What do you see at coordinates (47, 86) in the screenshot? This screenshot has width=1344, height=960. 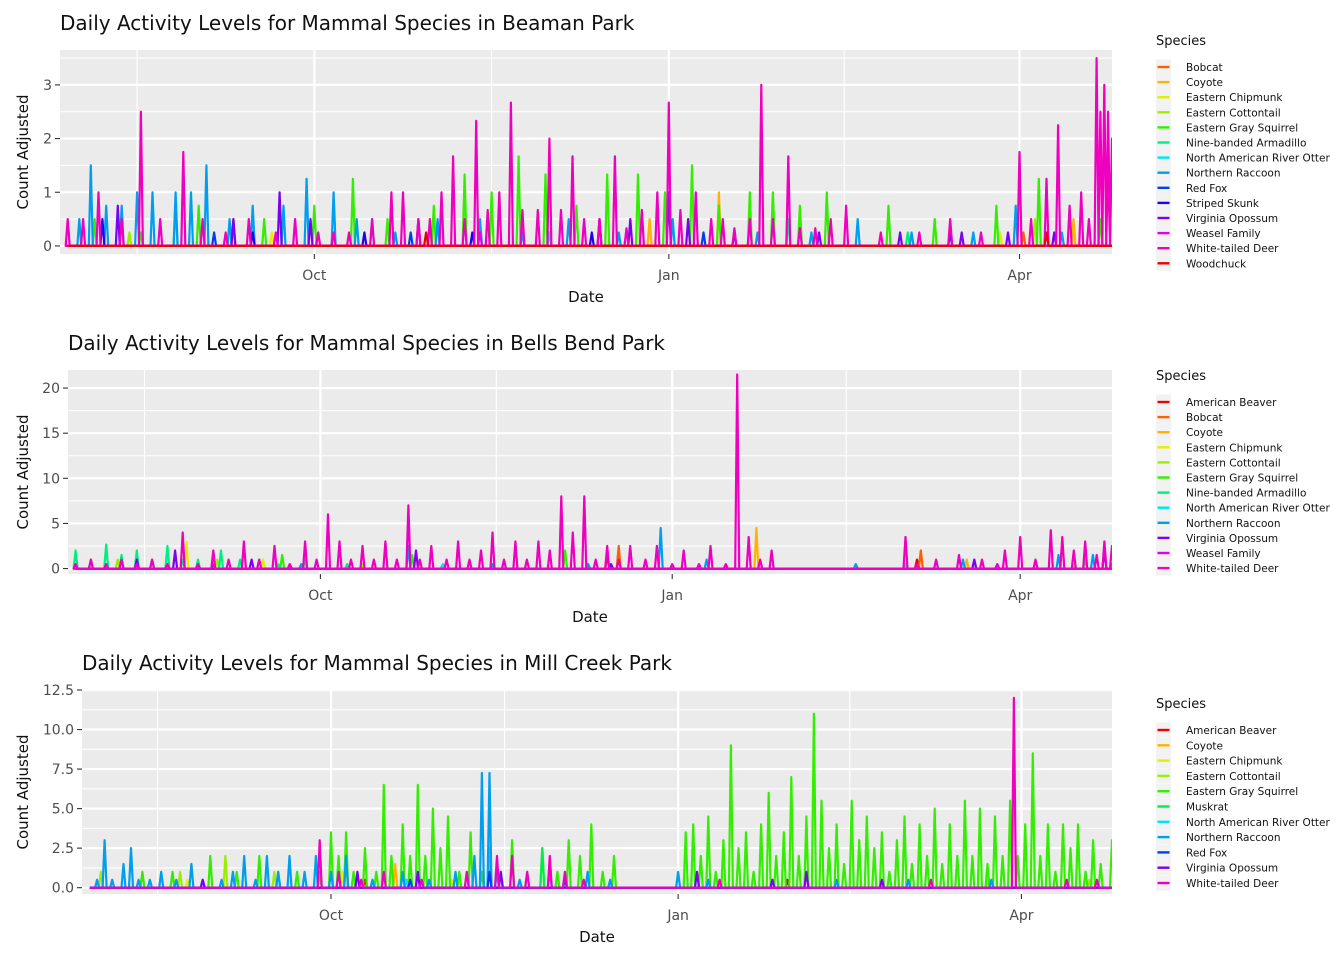 I see `y-tick-label: 3` at bounding box center [47, 86].